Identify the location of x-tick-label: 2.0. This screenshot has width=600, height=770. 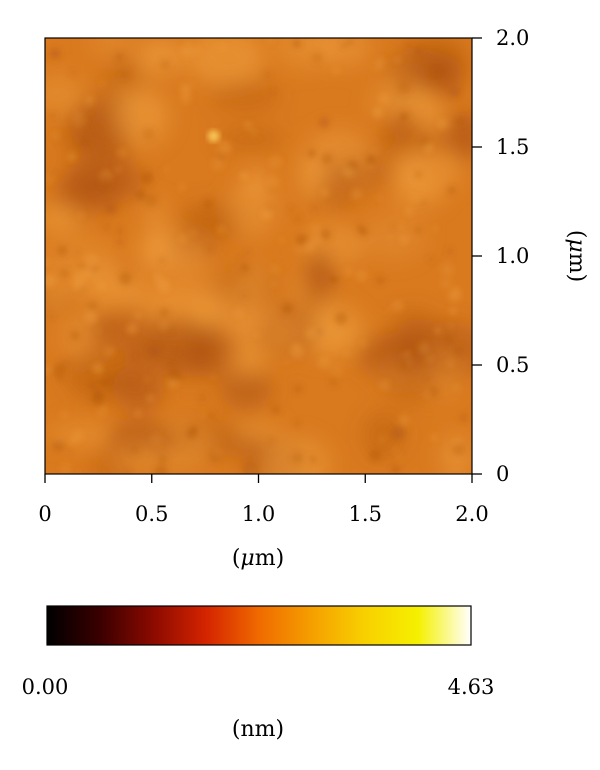
(471, 514).